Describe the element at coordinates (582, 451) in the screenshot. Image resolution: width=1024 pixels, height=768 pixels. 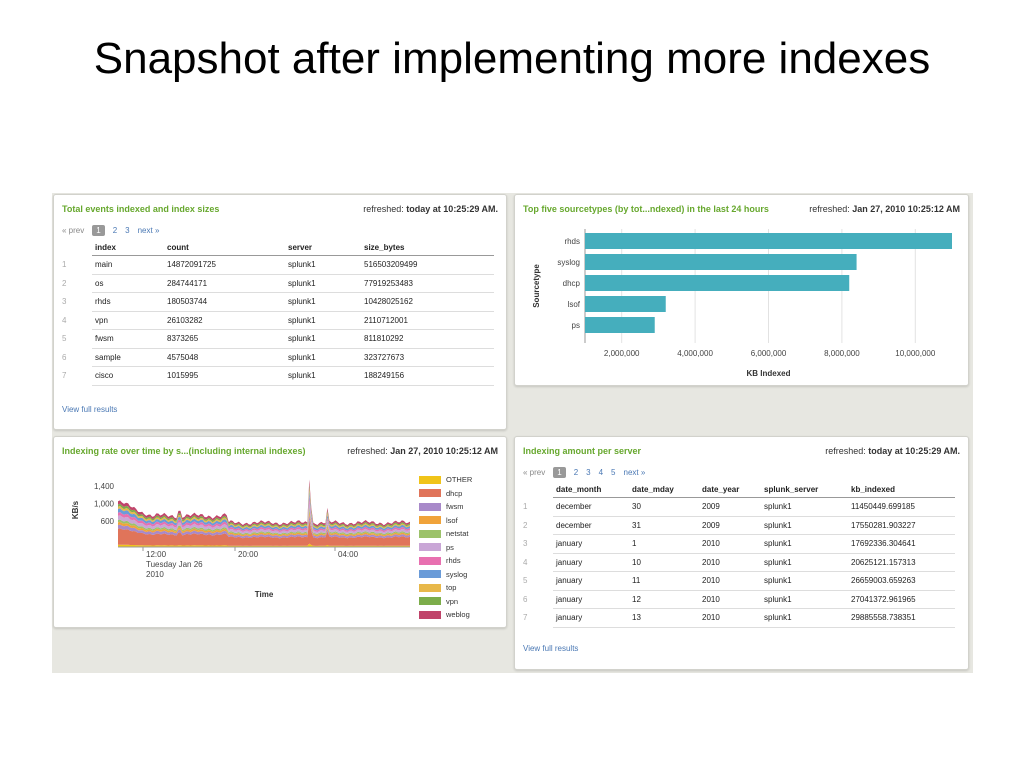
I see `panel-title: Indexing amount per server` at that location.